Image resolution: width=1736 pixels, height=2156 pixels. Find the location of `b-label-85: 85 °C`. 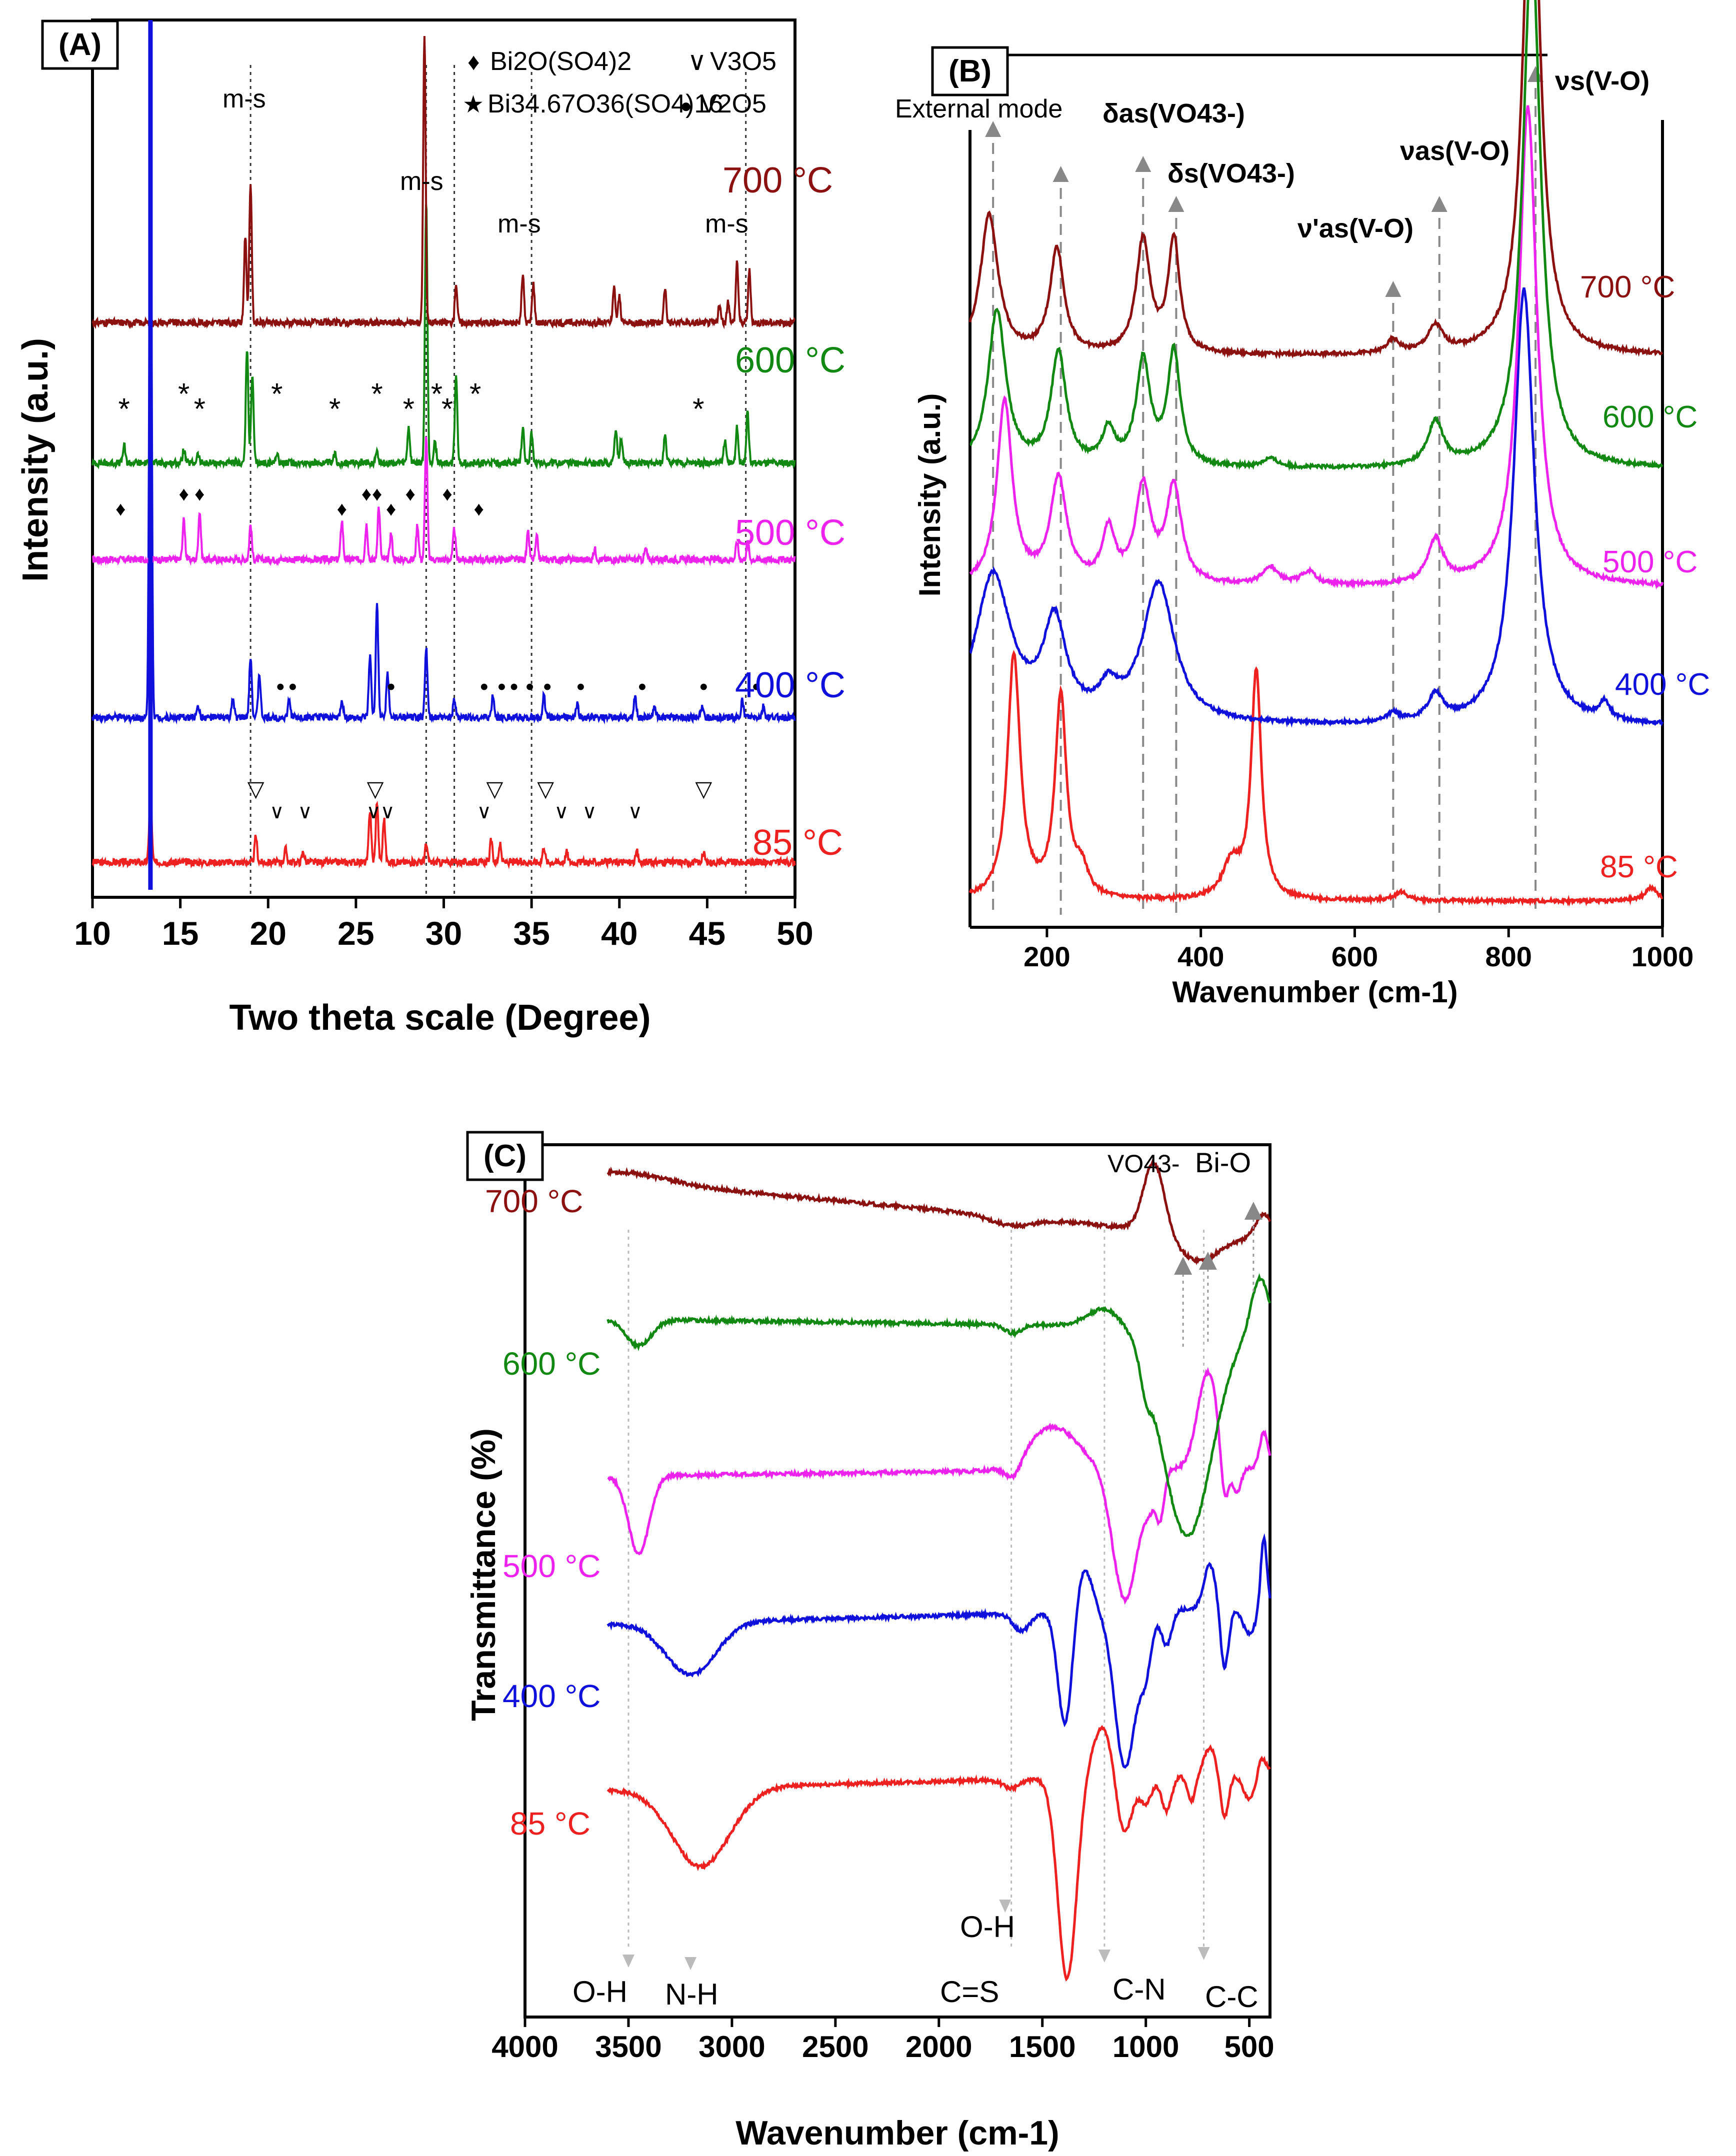

b-label-85: 85 °C is located at coordinates (1639, 867).